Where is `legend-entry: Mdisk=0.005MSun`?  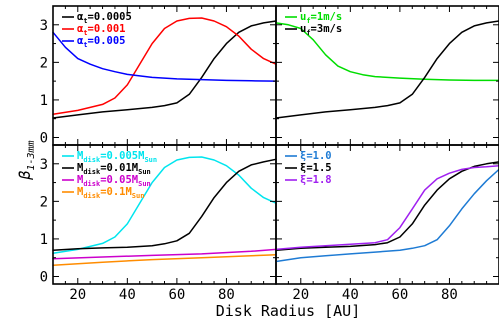
legend-entry: Mdisk=0.005MSun is located at coordinates (117, 157).